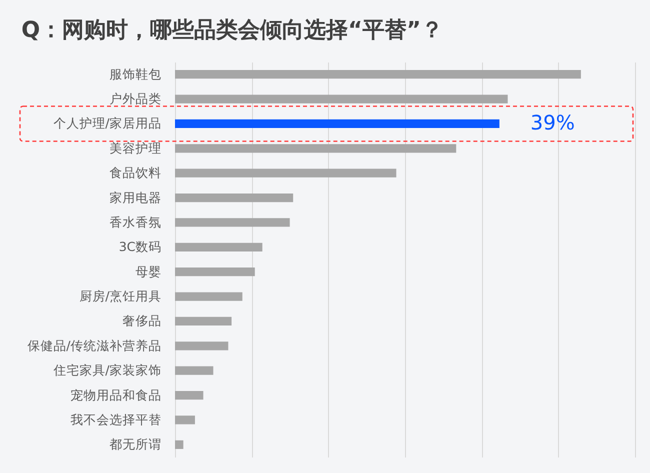  I want to click on y-tick-label: 户外品类, so click(136, 98).